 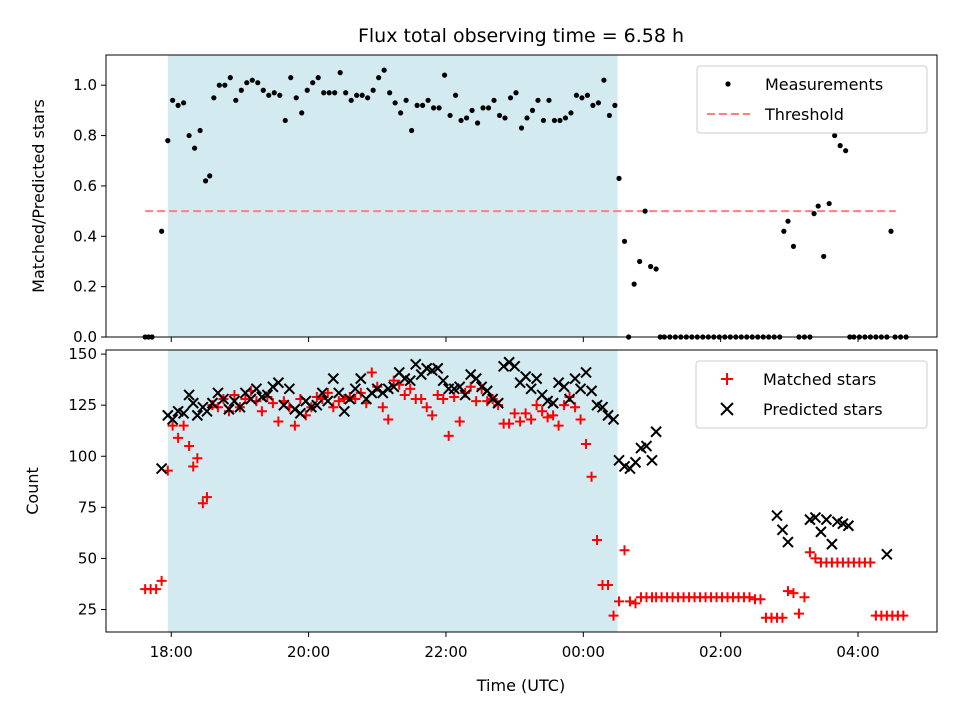 What do you see at coordinates (445, 652) in the screenshot?
I see `x-tick-label: 22:00` at bounding box center [445, 652].